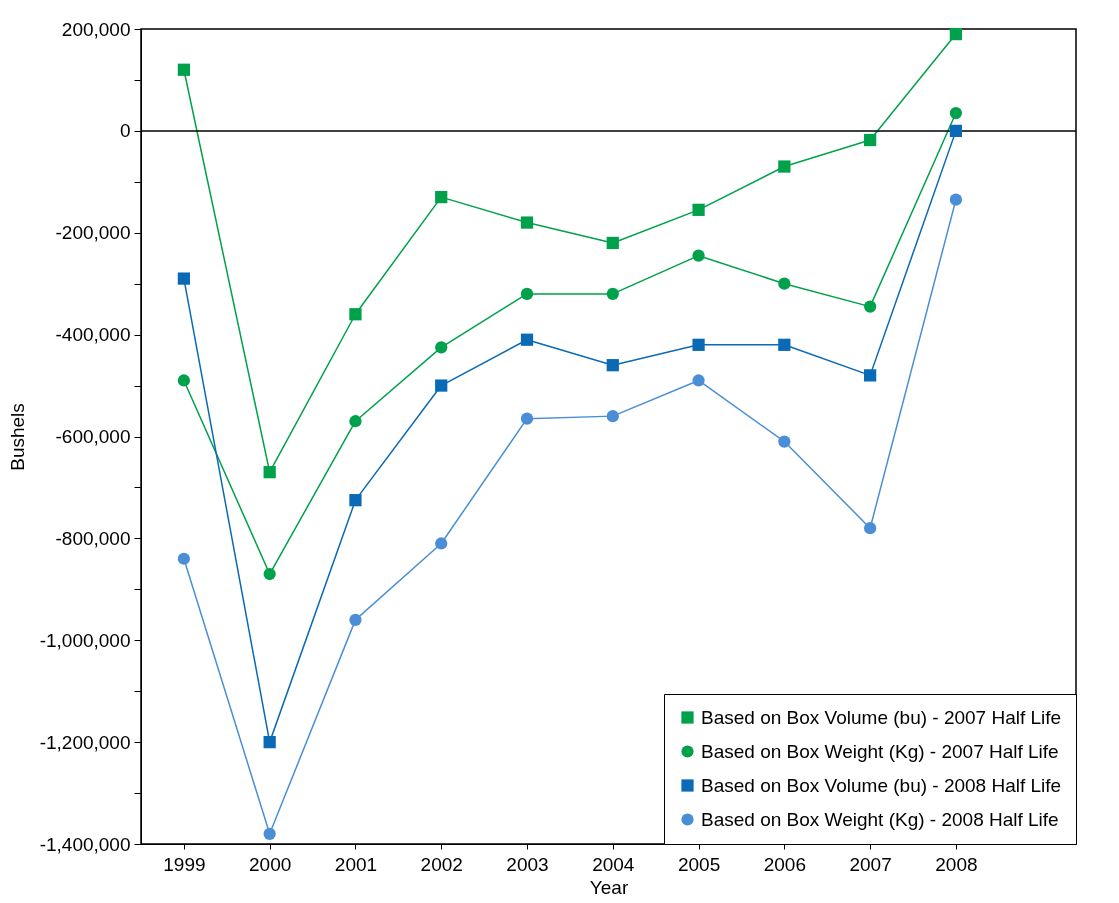  I want to click on legend-label: Based on Box Volume (bu) - 2008 Half Life, so click(881, 785).